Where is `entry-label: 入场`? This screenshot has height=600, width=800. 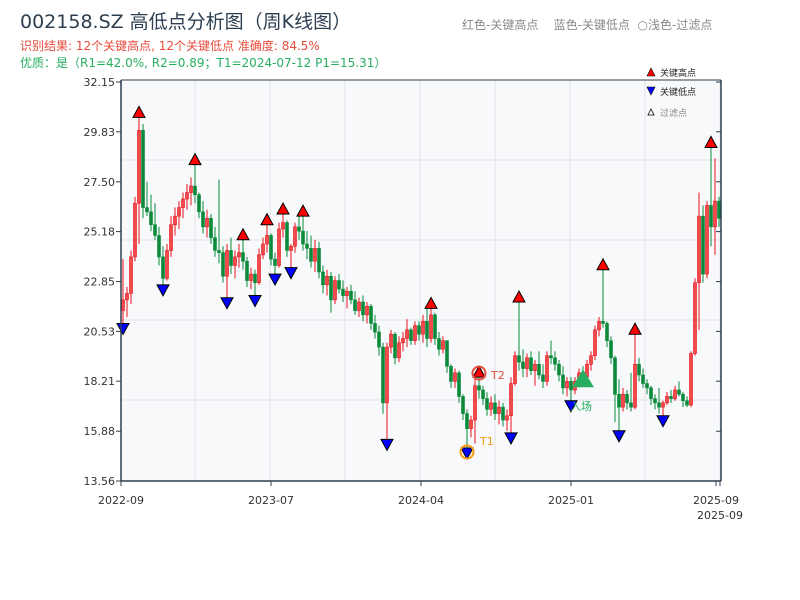 entry-label: 入场 is located at coordinates (581, 406).